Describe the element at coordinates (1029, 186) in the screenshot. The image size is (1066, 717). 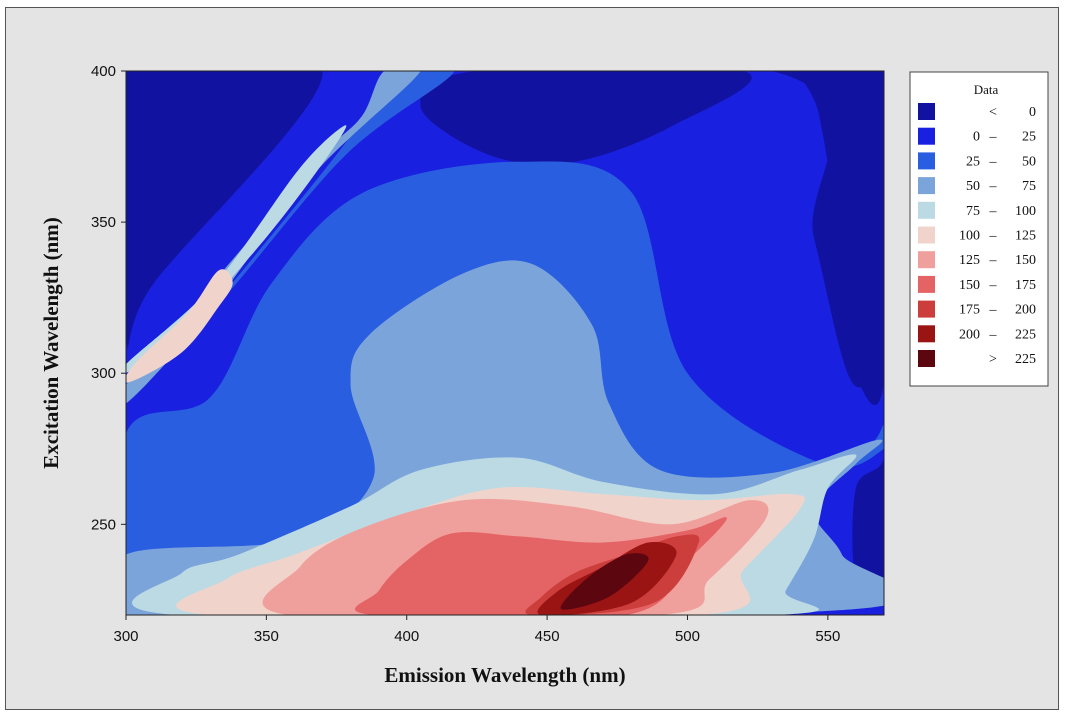
I see `legend-high: 75` at that location.